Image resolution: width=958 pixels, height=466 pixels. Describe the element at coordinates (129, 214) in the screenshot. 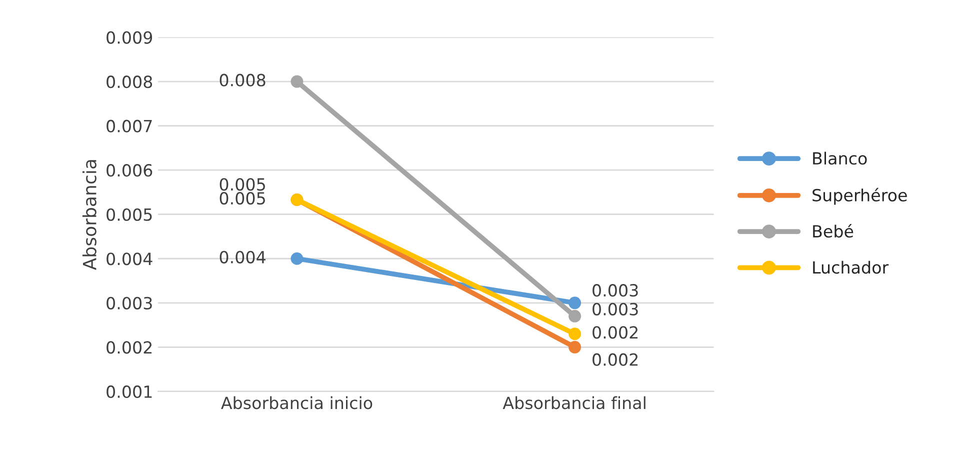

I see `y-tick-label: 0.005` at that location.